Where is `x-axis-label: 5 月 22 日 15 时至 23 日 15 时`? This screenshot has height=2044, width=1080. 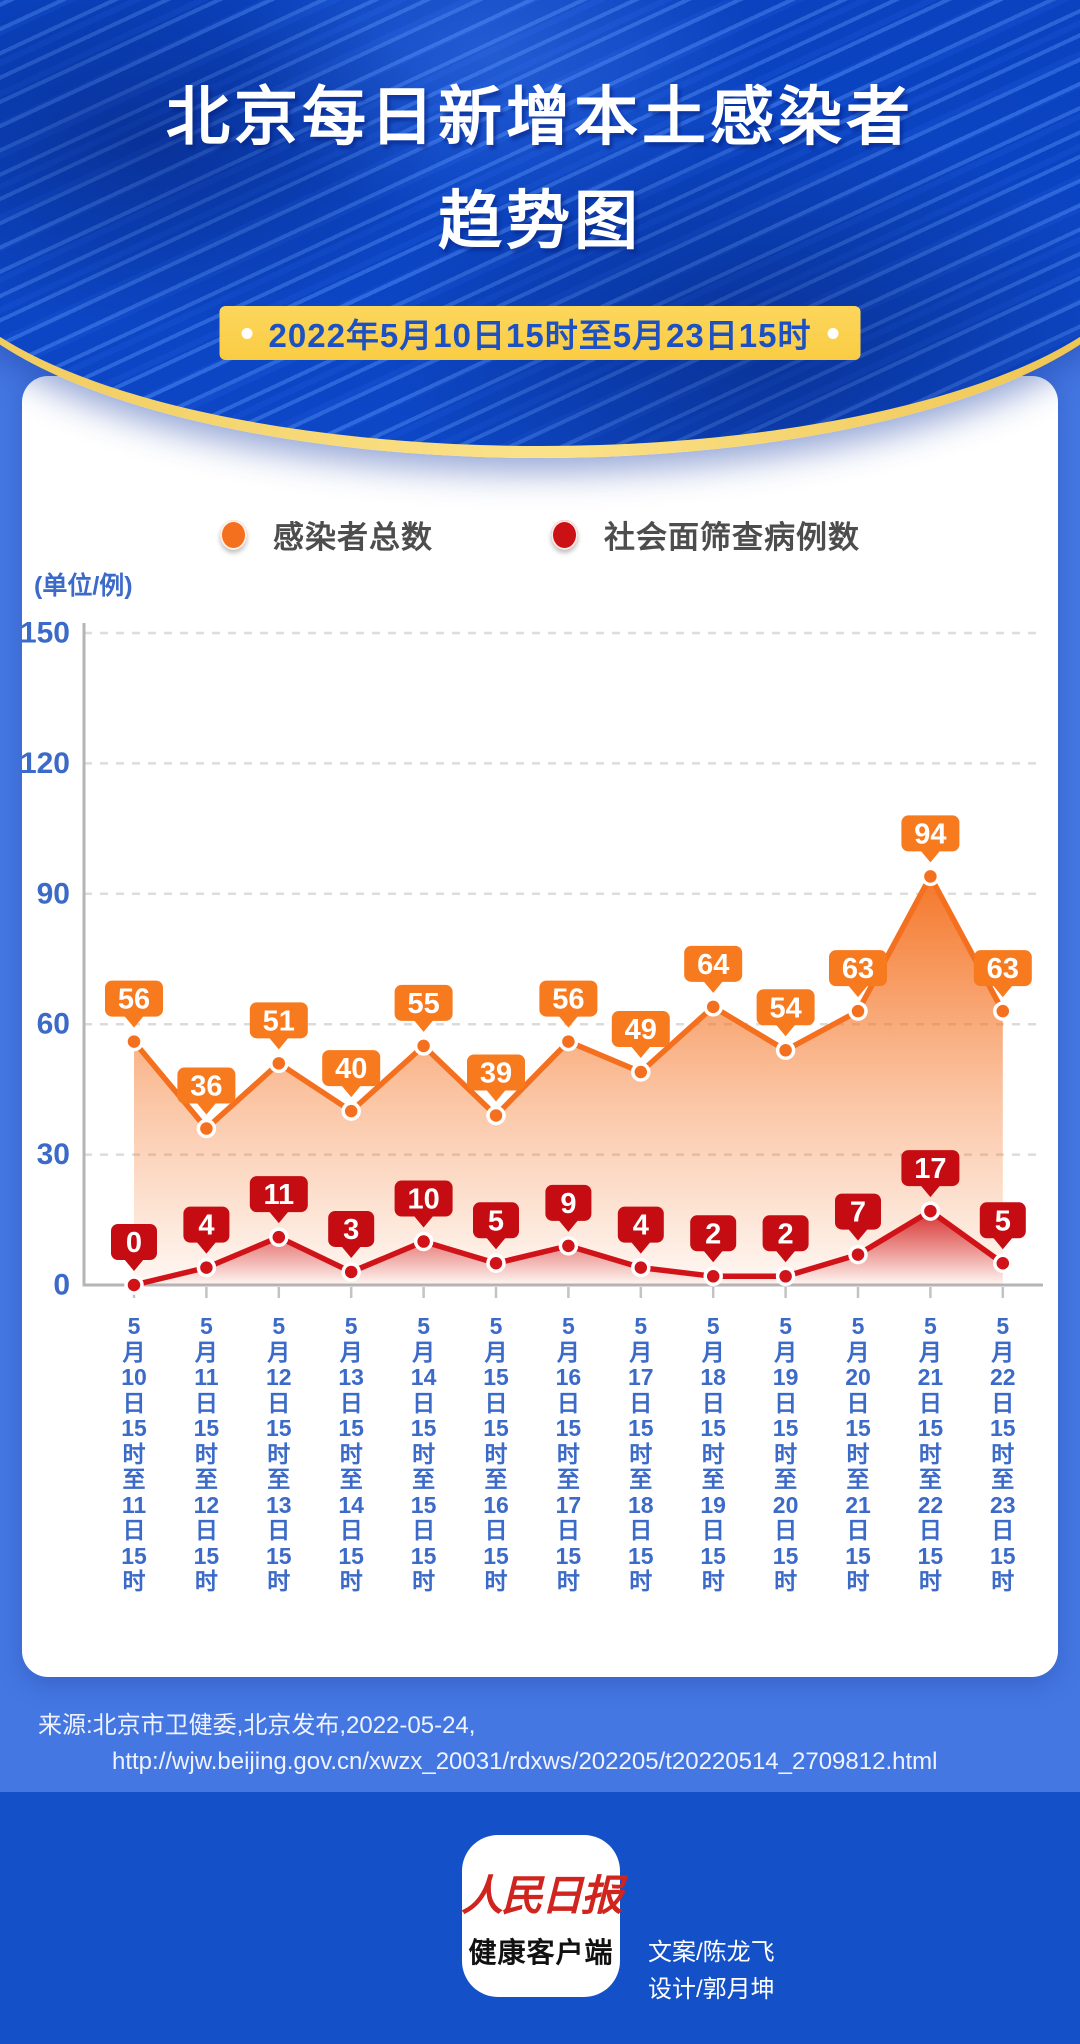 x-axis-label: 5 月 22 日 15 时至 23 日 15 时 is located at coordinates (1003, 1453).